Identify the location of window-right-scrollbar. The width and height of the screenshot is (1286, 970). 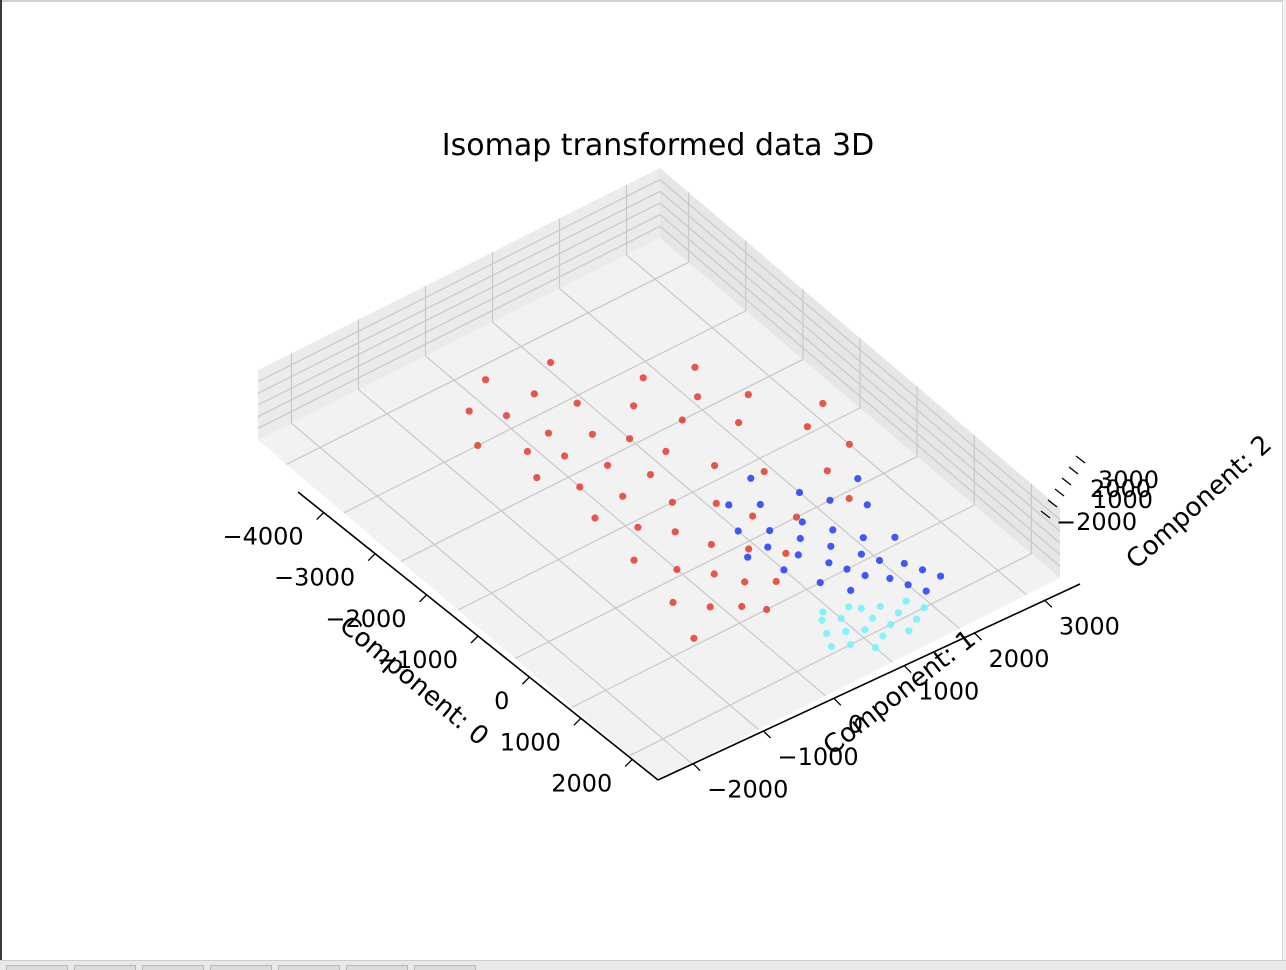
(1284, 485).